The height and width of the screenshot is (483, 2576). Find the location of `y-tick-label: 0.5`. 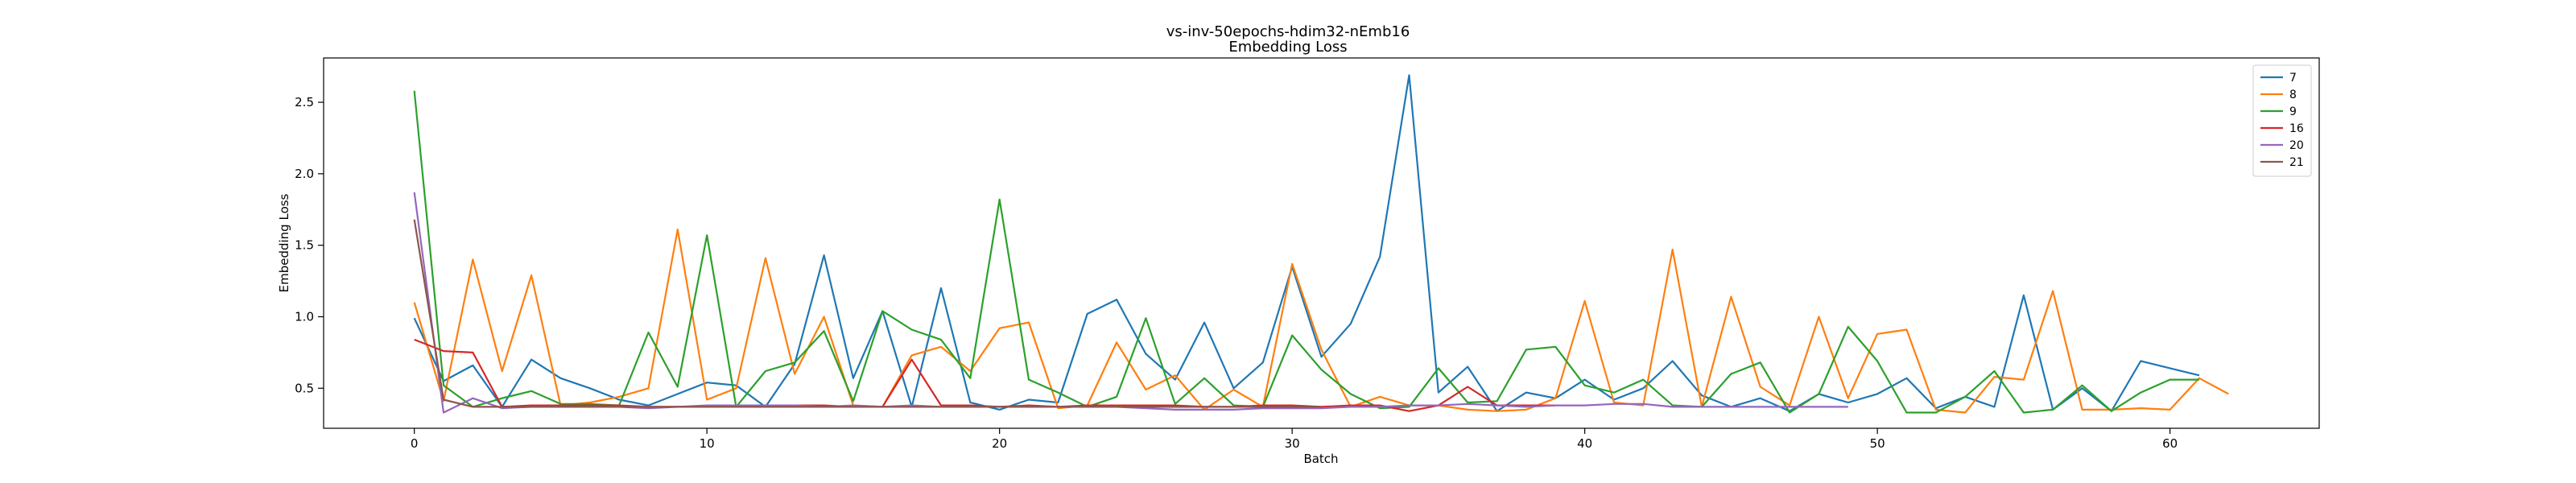

y-tick-label: 0.5 is located at coordinates (304, 388).